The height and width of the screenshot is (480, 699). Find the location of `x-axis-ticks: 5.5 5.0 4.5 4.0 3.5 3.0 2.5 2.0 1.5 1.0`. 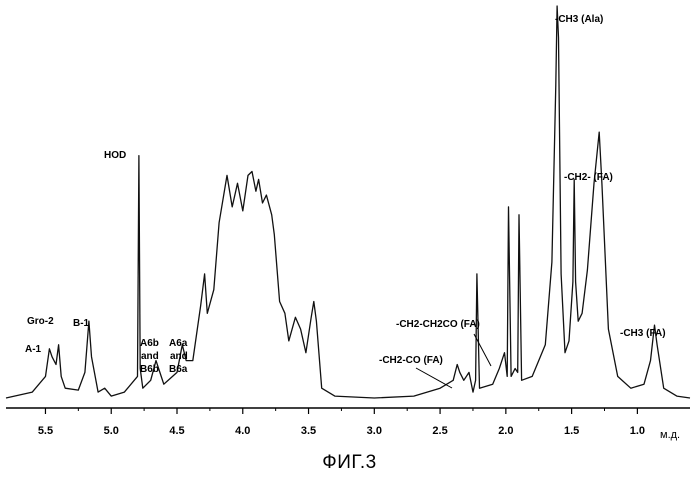

x-axis-ticks: 5.5 5.0 4.5 4.0 3.5 3.0 2.5 2.0 1.5 1.0 is located at coordinates (341, 422).